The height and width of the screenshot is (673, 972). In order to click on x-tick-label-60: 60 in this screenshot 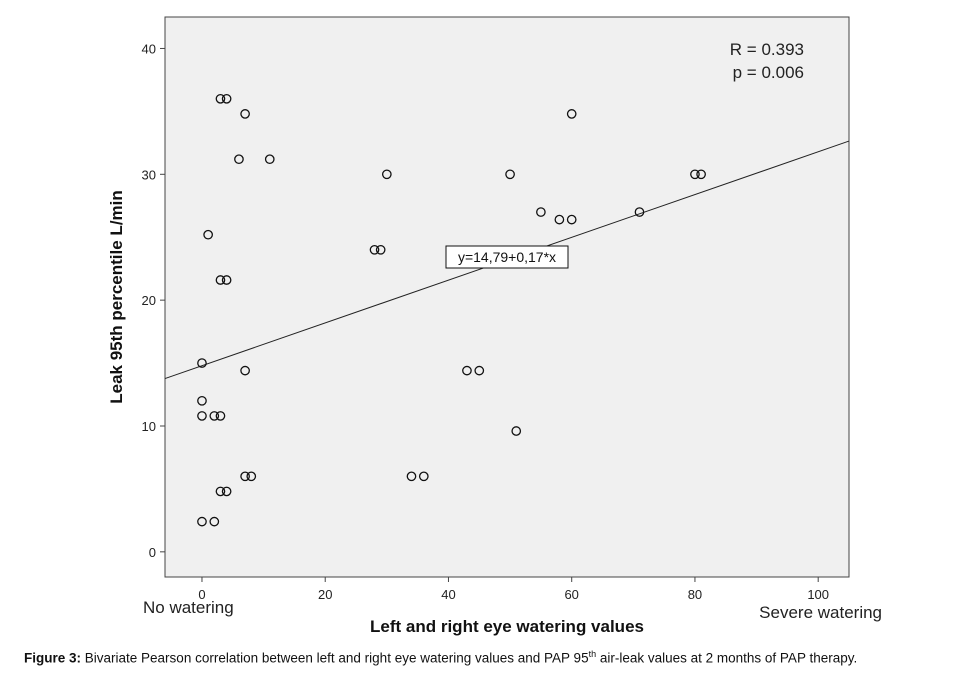, I will do `click(571, 594)`.